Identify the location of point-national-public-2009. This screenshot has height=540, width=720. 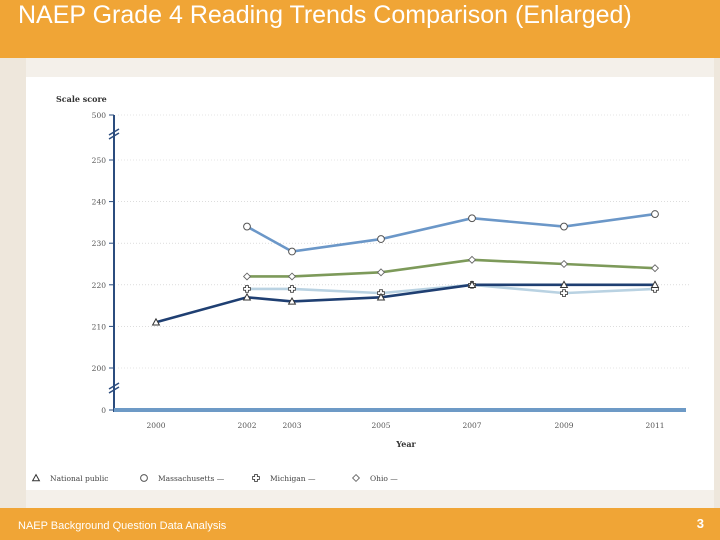
(564, 284).